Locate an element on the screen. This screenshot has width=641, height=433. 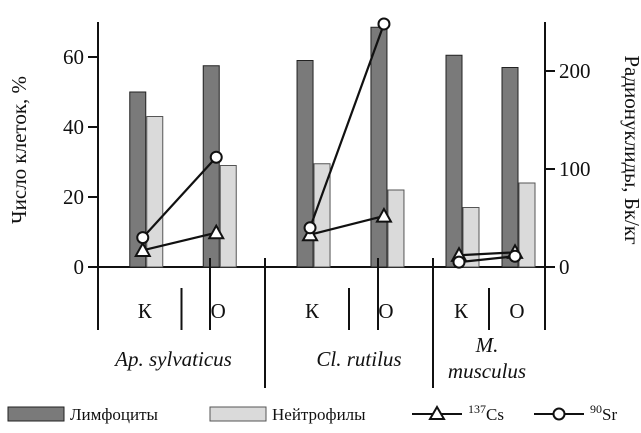
legend-label-sr90: 90Sr is located at coordinates (603, 413).